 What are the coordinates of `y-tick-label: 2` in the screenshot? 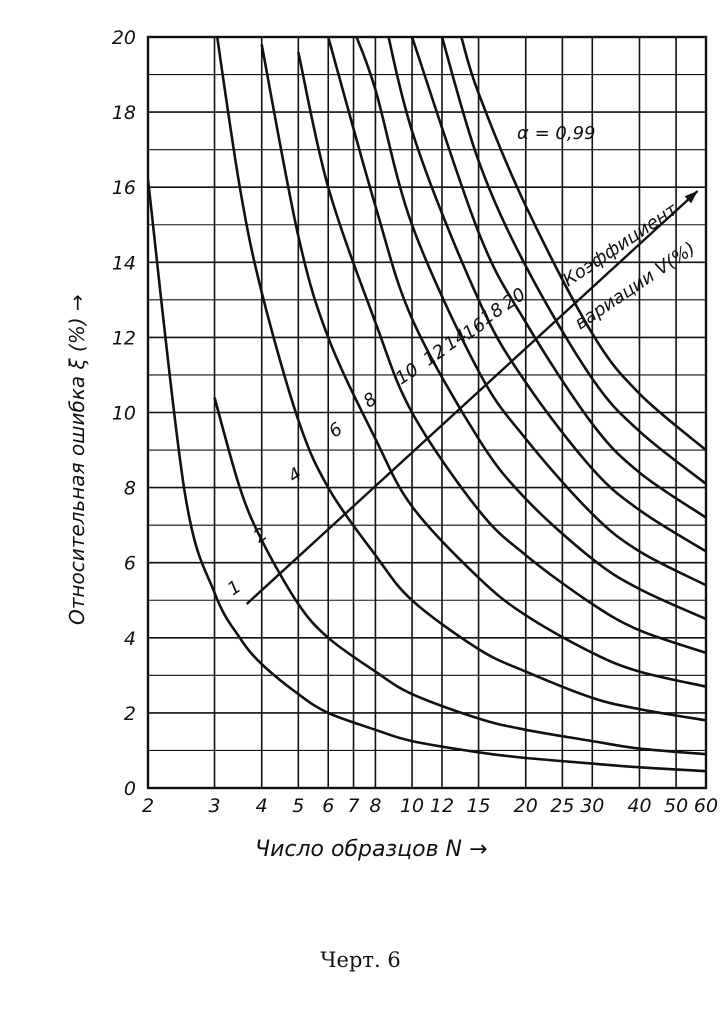 It's located at (130, 714).